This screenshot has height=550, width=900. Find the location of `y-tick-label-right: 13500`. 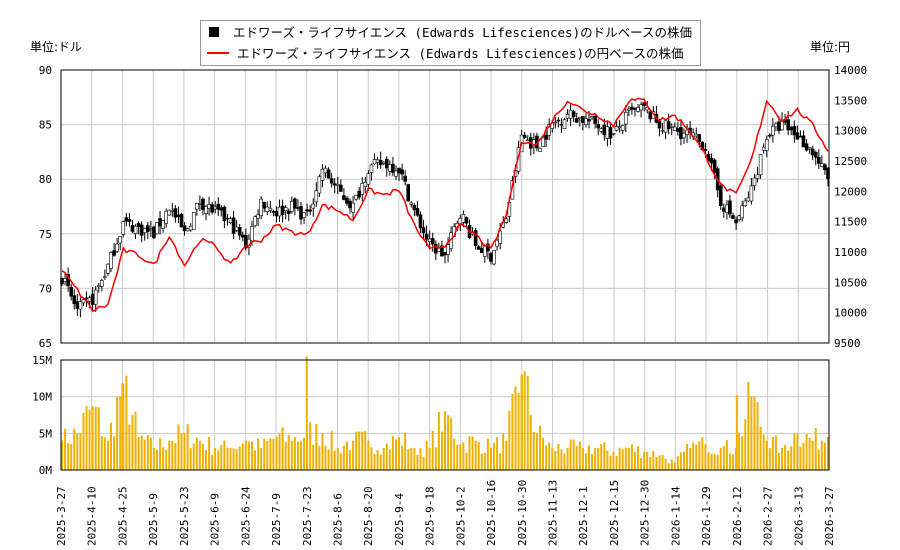

y-tick-label-right: 13500 is located at coordinates (850, 100).